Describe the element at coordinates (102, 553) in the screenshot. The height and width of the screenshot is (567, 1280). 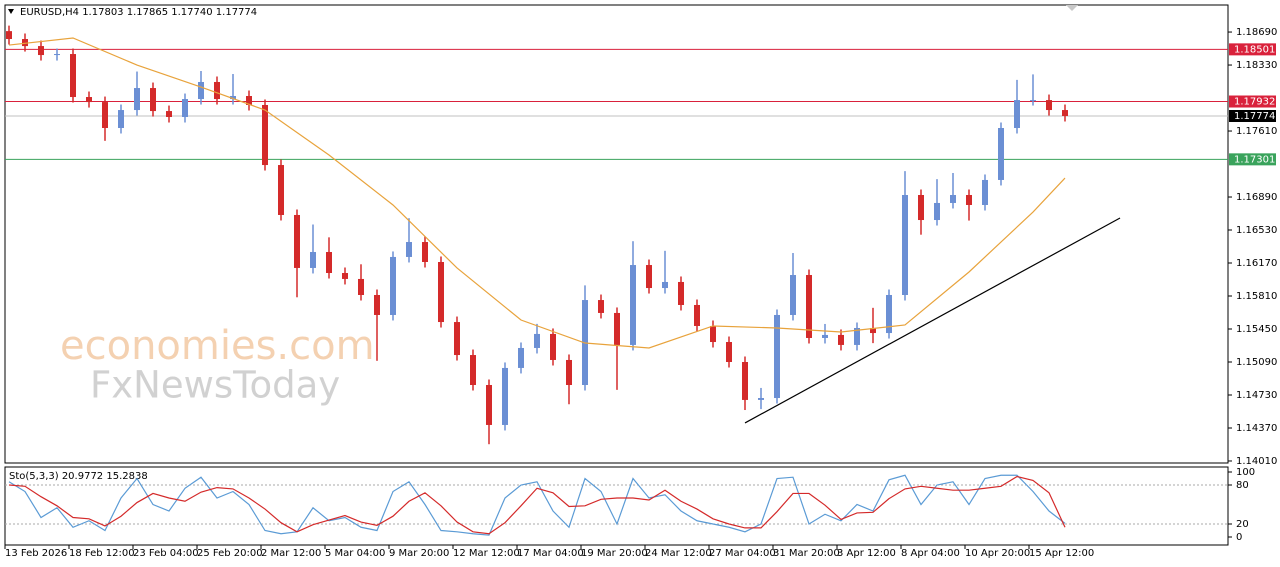
I see `x-tick-label: 18 Feb 12:00` at that location.